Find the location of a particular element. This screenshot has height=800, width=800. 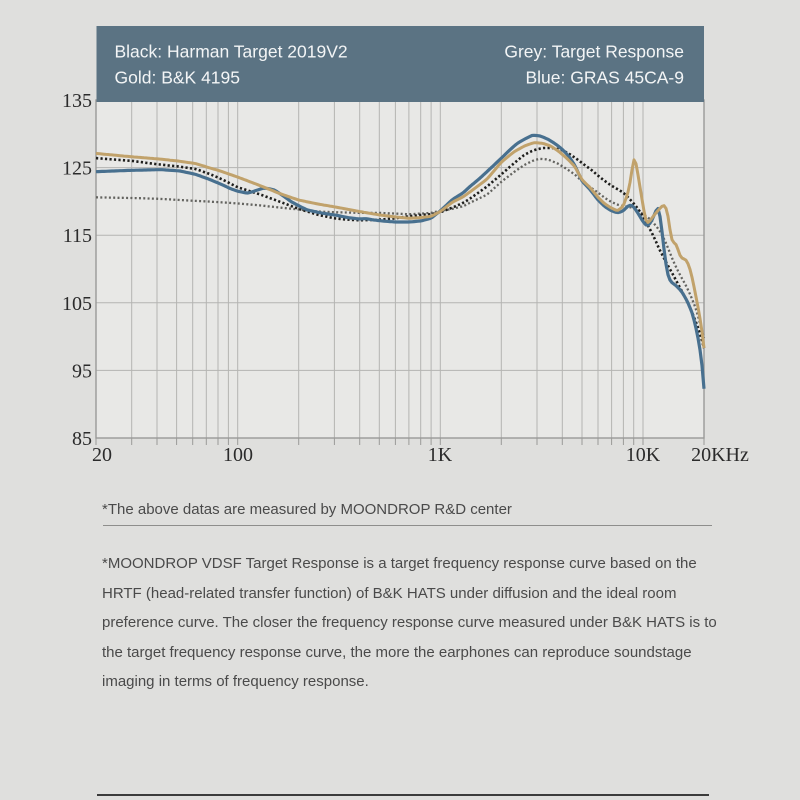

svg-text: 100 is located at coordinates (238, 455).